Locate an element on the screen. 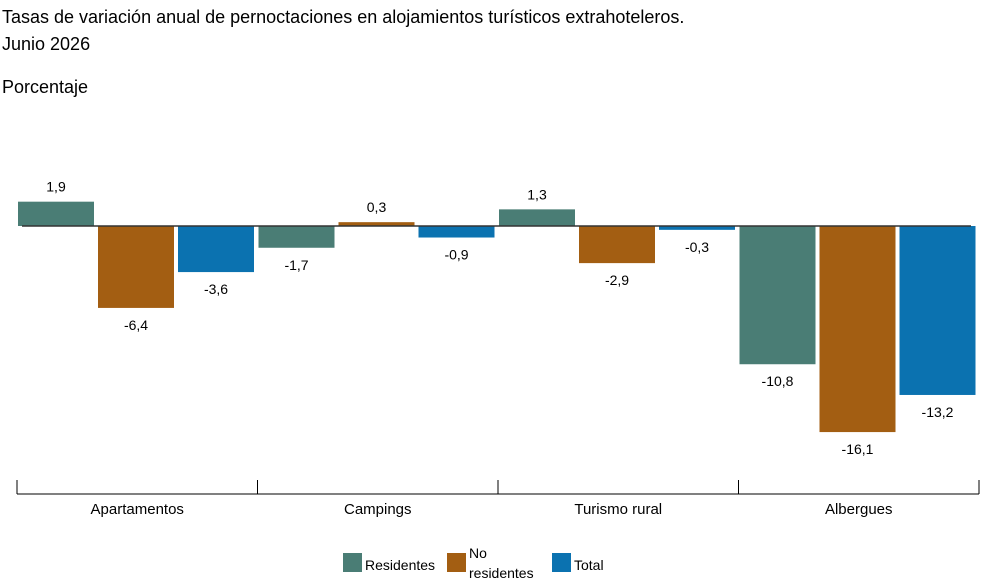 The image size is (993, 588). bar-apartamentos-residentes is located at coordinates (56, 213).